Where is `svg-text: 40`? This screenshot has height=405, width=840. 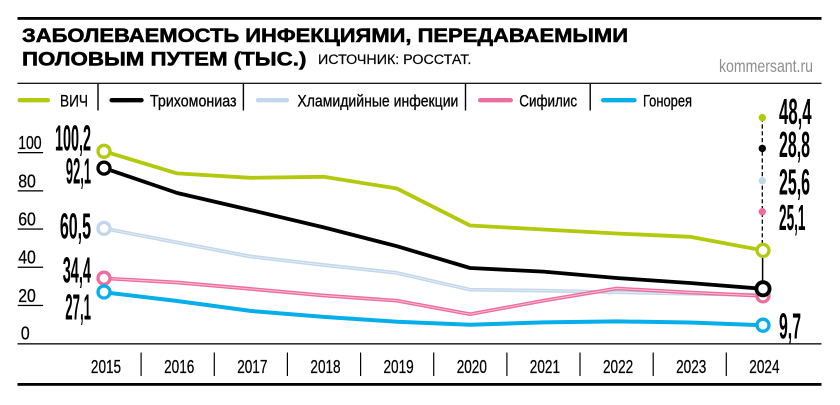 svg-text: 40 is located at coordinates (27, 258).